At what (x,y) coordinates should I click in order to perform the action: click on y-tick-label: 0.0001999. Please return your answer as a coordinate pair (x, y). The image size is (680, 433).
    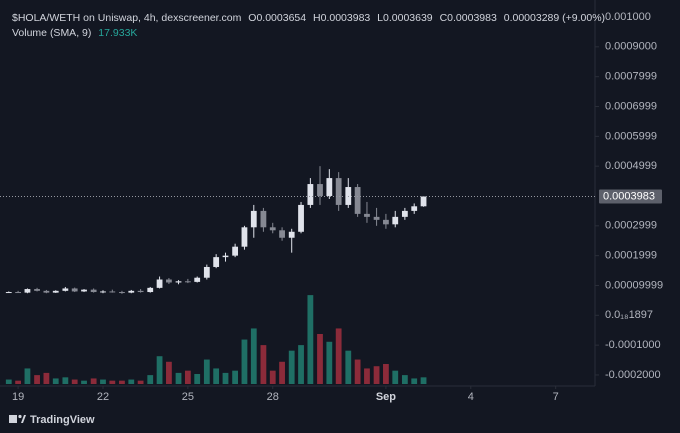
    Looking at the image, I should click on (631, 256).